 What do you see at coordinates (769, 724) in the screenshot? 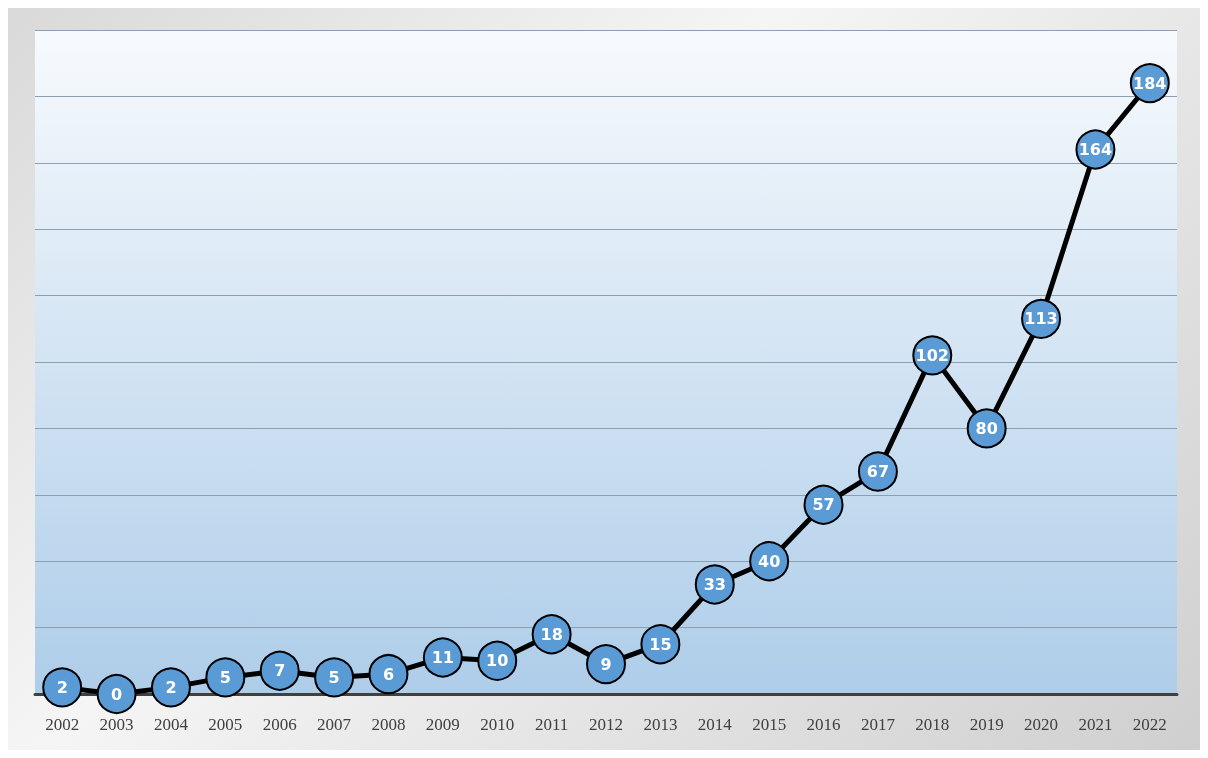
I see `x-tick-label: 2015` at bounding box center [769, 724].